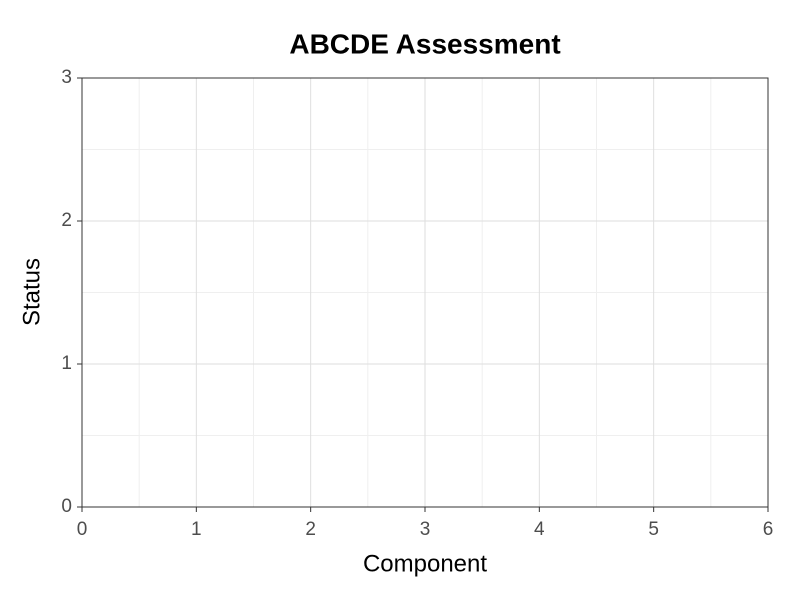 The image size is (800, 600). What do you see at coordinates (310, 529) in the screenshot?
I see `x-tick-label: 2` at bounding box center [310, 529].